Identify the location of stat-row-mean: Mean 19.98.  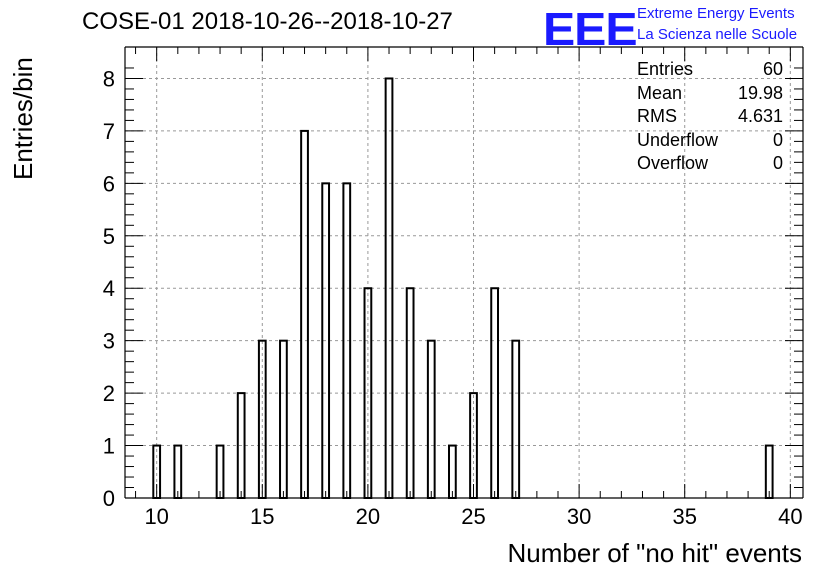
(710, 94).